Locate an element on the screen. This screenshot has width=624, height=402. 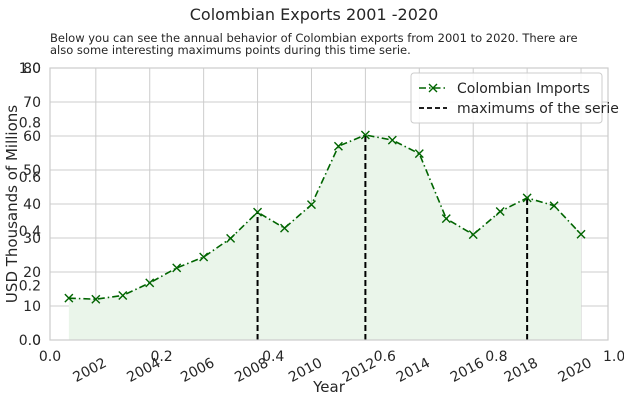
y-tick-label: 10 is located at coordinates (32, 307).